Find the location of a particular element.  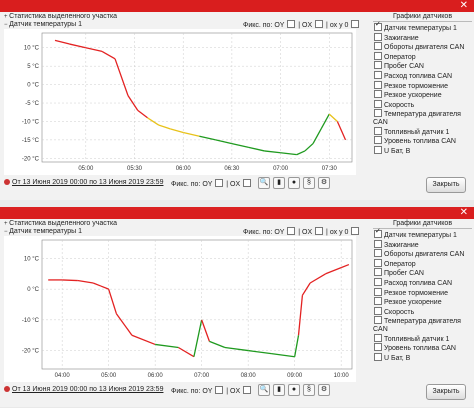

x-tick-label: 10:00 is located at coordinates (342, 376).